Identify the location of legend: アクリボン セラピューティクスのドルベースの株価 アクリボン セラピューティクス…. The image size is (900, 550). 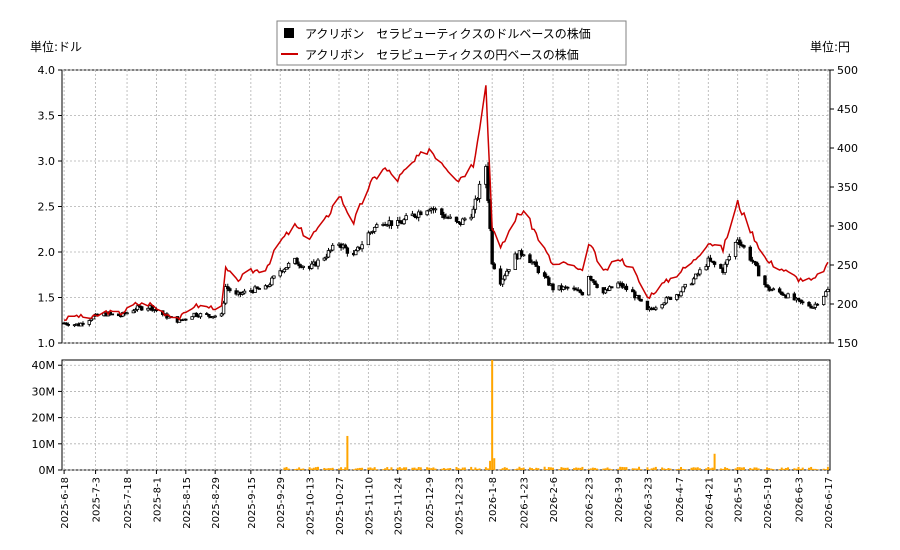
(451, 43).